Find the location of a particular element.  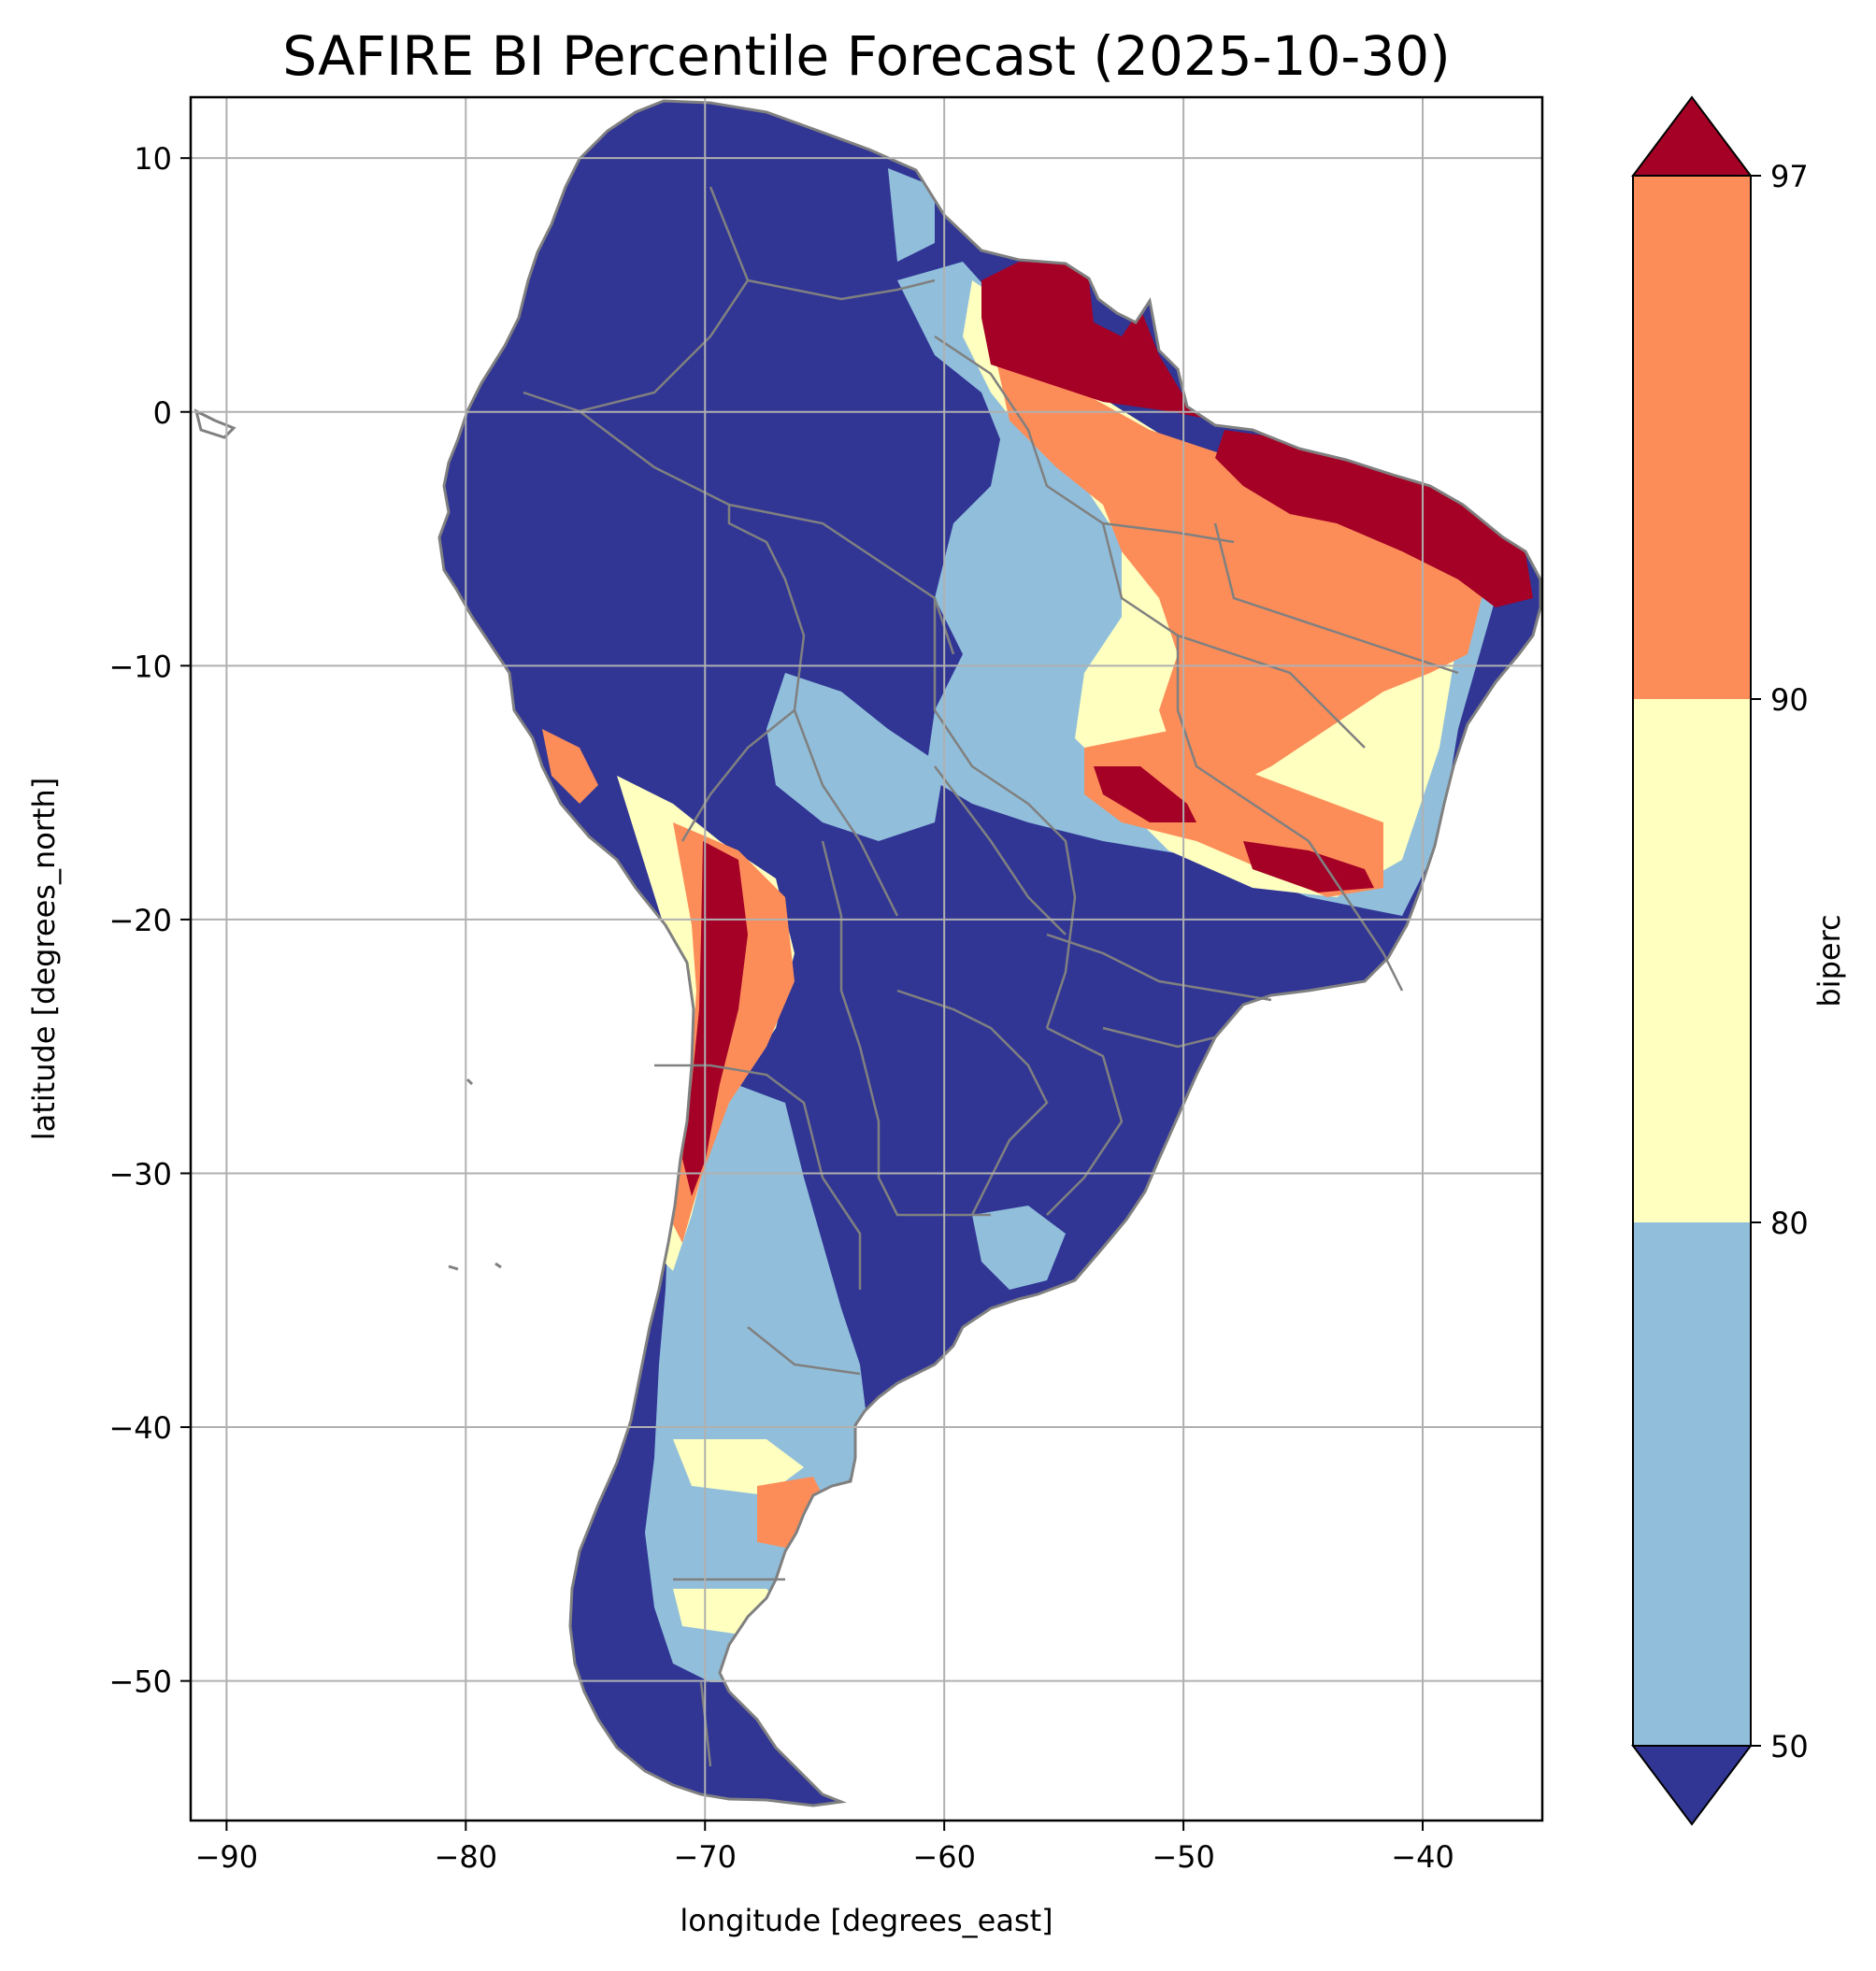

x-tick-label: −90 is located at coordinates (227, 1857).